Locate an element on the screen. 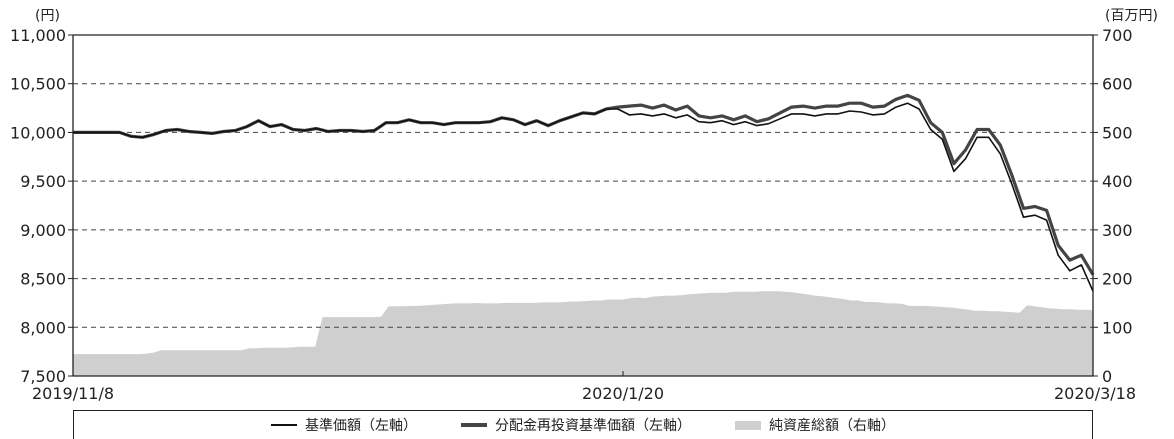 The height and width of the screenshot is (439, 1174). left-tick-label: 10,000 is located at coordinates (38, 132).